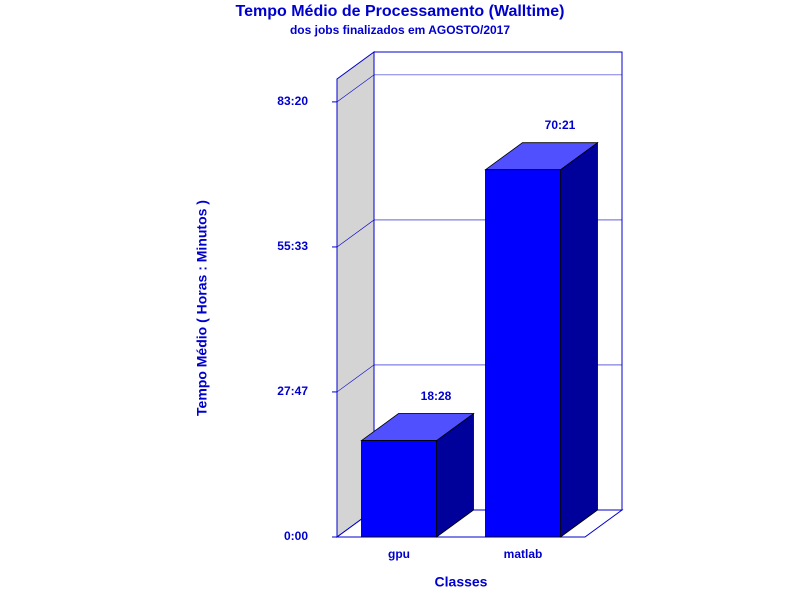 This screenshot has width=800, height=600. Describe the element at coordinates (579, 339) in the screenshot. I see `bar-side` at that location.